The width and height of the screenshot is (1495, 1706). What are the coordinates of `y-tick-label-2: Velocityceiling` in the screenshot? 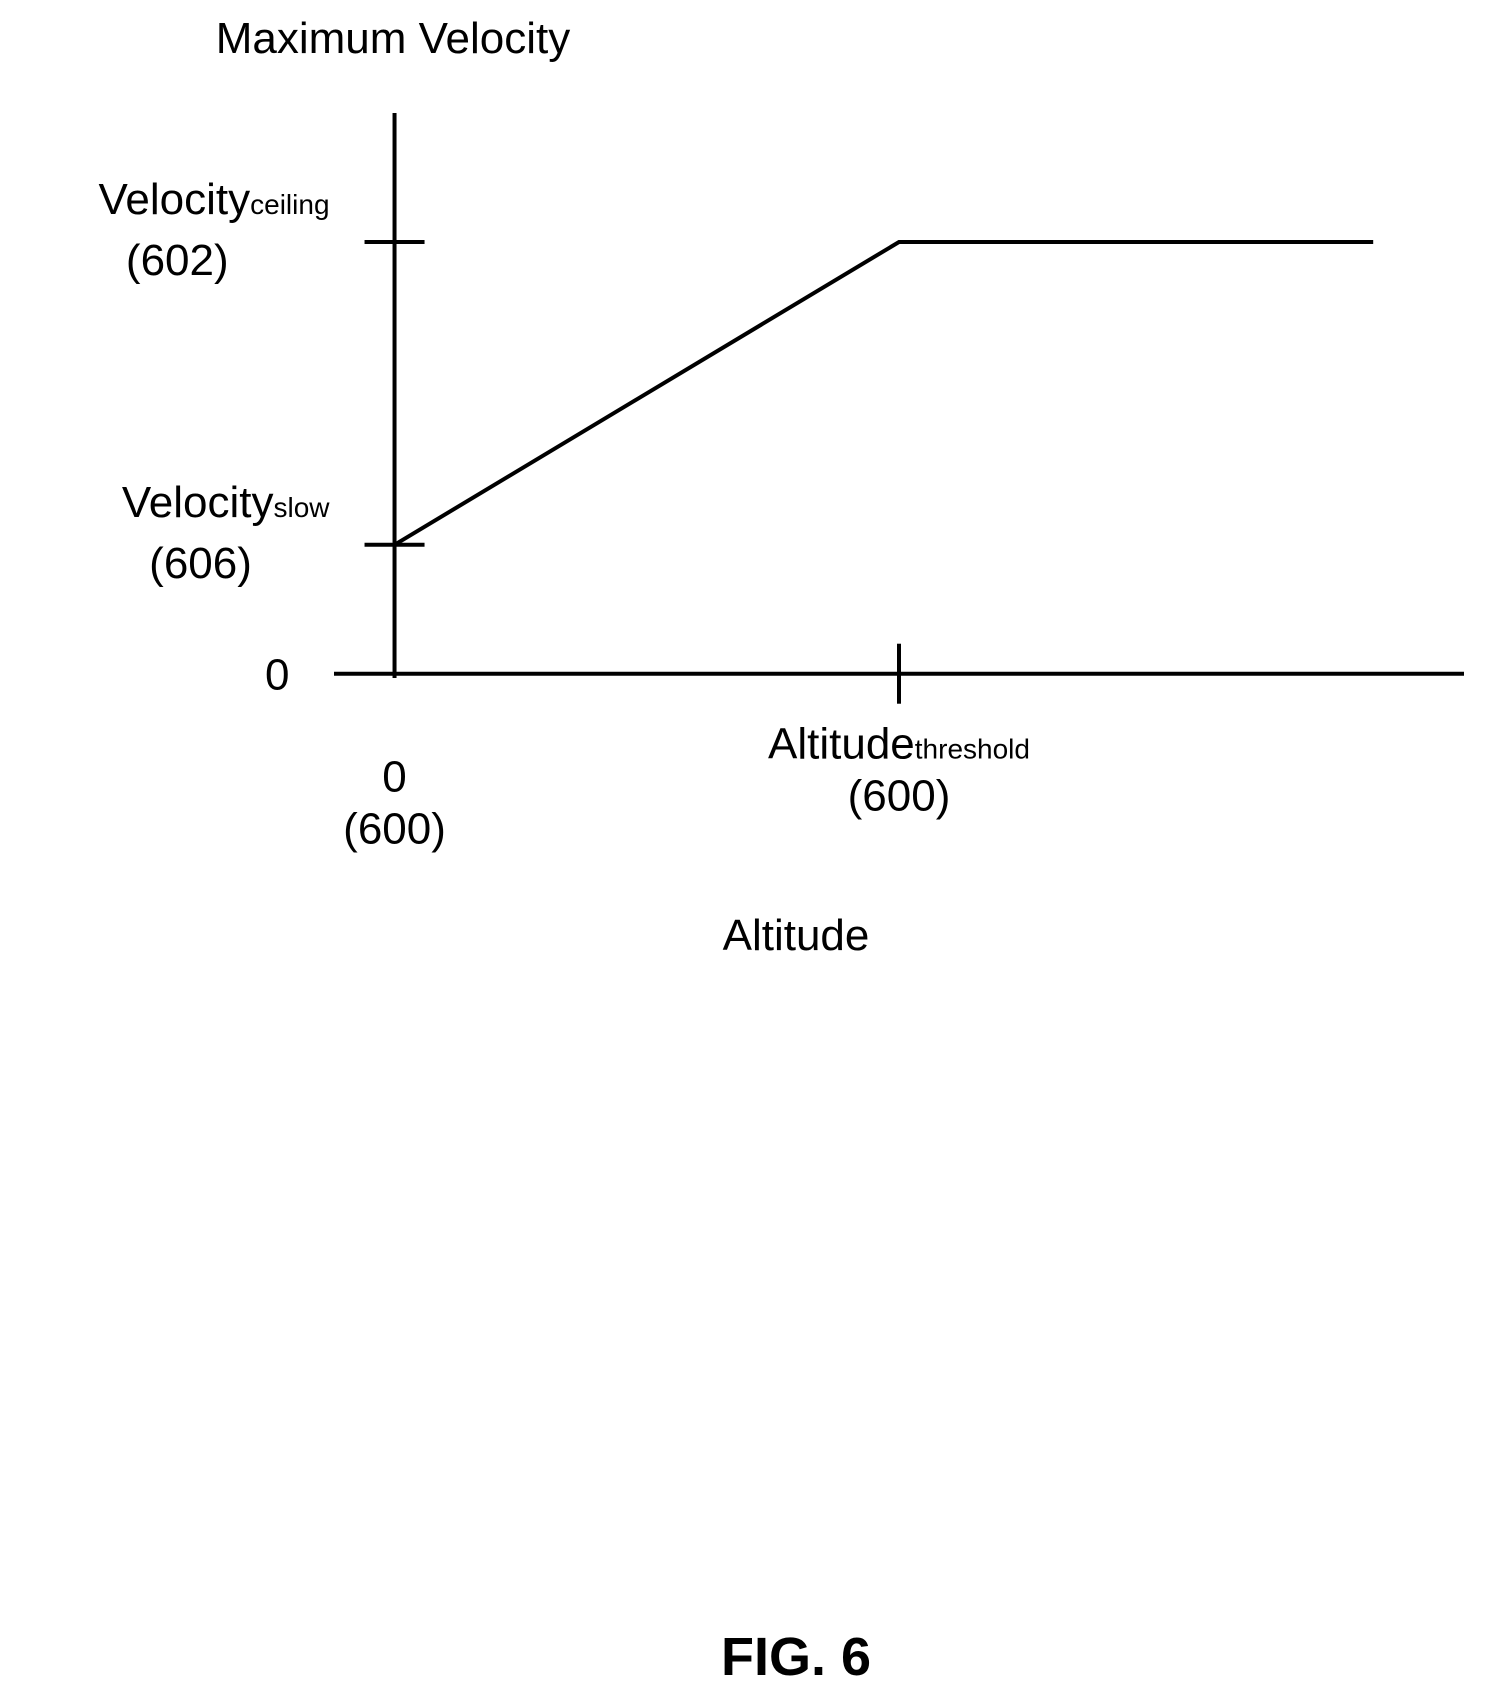 It's located at (214, 199).